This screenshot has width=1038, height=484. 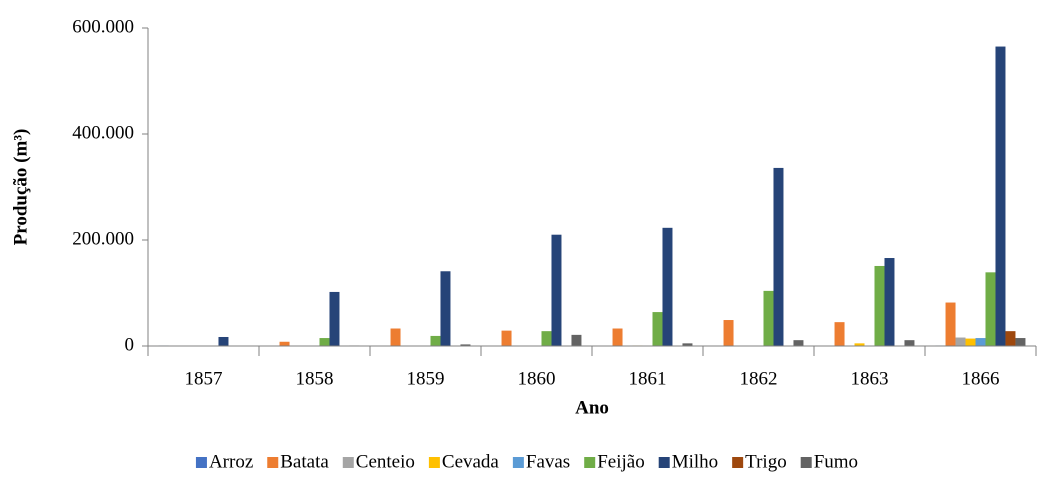 I want to click on y-axis-title: Produção (m³), so click(x=20, y=187).